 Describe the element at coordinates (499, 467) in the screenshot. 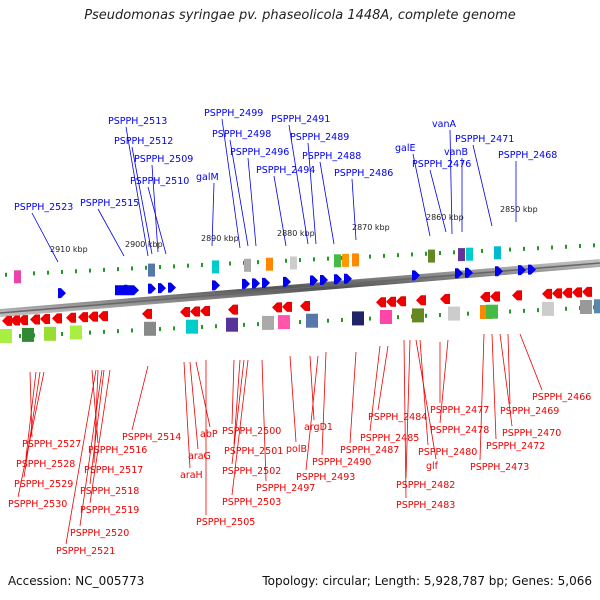

I see `reverse-gene-label: PSPPH_2473` at that location.